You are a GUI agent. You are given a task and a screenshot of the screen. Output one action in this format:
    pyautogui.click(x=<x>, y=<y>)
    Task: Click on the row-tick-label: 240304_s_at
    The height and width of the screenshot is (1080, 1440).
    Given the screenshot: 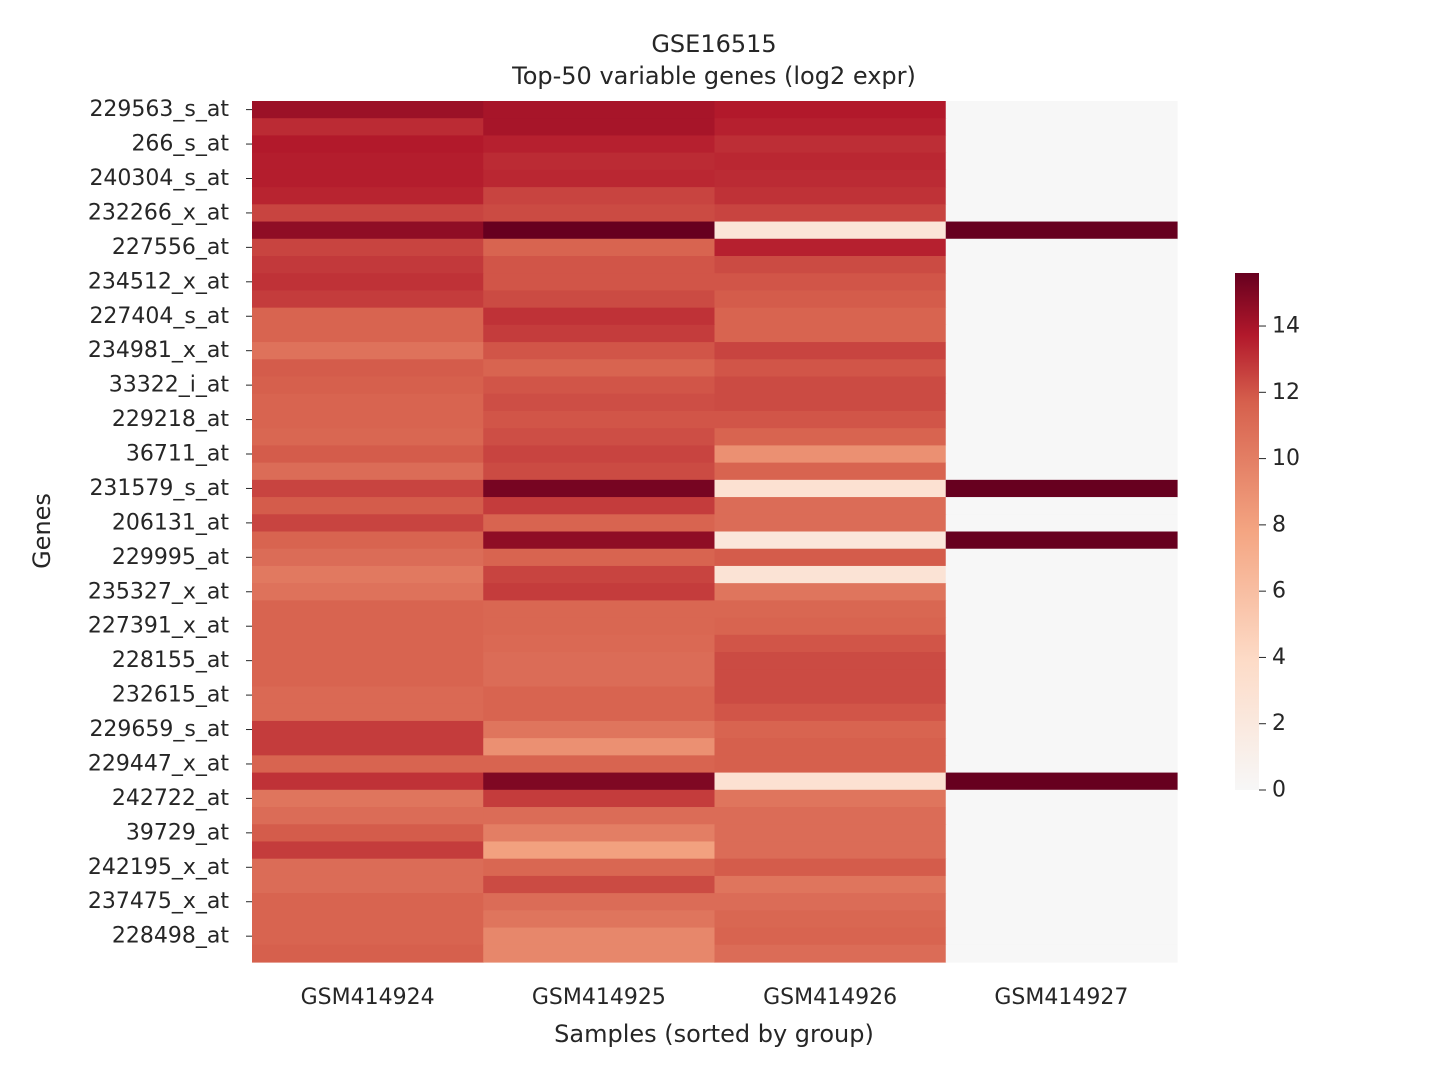 What is the action you would take?
    pyautogui.click(x=159, y=178)
    